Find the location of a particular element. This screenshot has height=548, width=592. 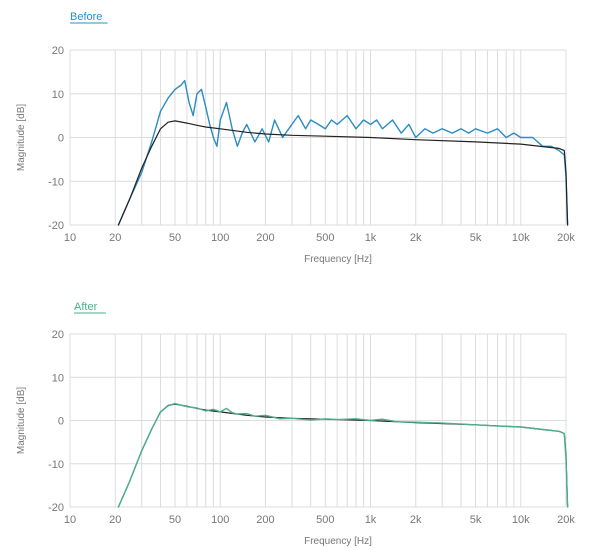

chart-title: After is located at coordinates (86, 307).